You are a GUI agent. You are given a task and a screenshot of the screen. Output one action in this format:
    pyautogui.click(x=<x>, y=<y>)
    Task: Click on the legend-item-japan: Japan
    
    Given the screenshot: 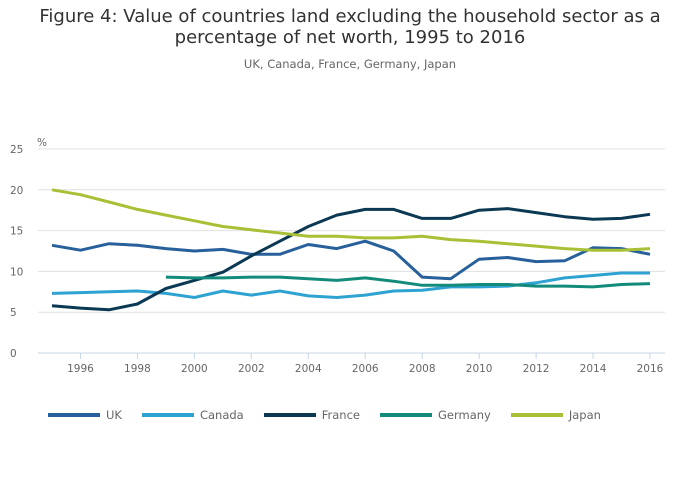 What is the action you would take?
    pyautogui.click(x=555, y=415)
    